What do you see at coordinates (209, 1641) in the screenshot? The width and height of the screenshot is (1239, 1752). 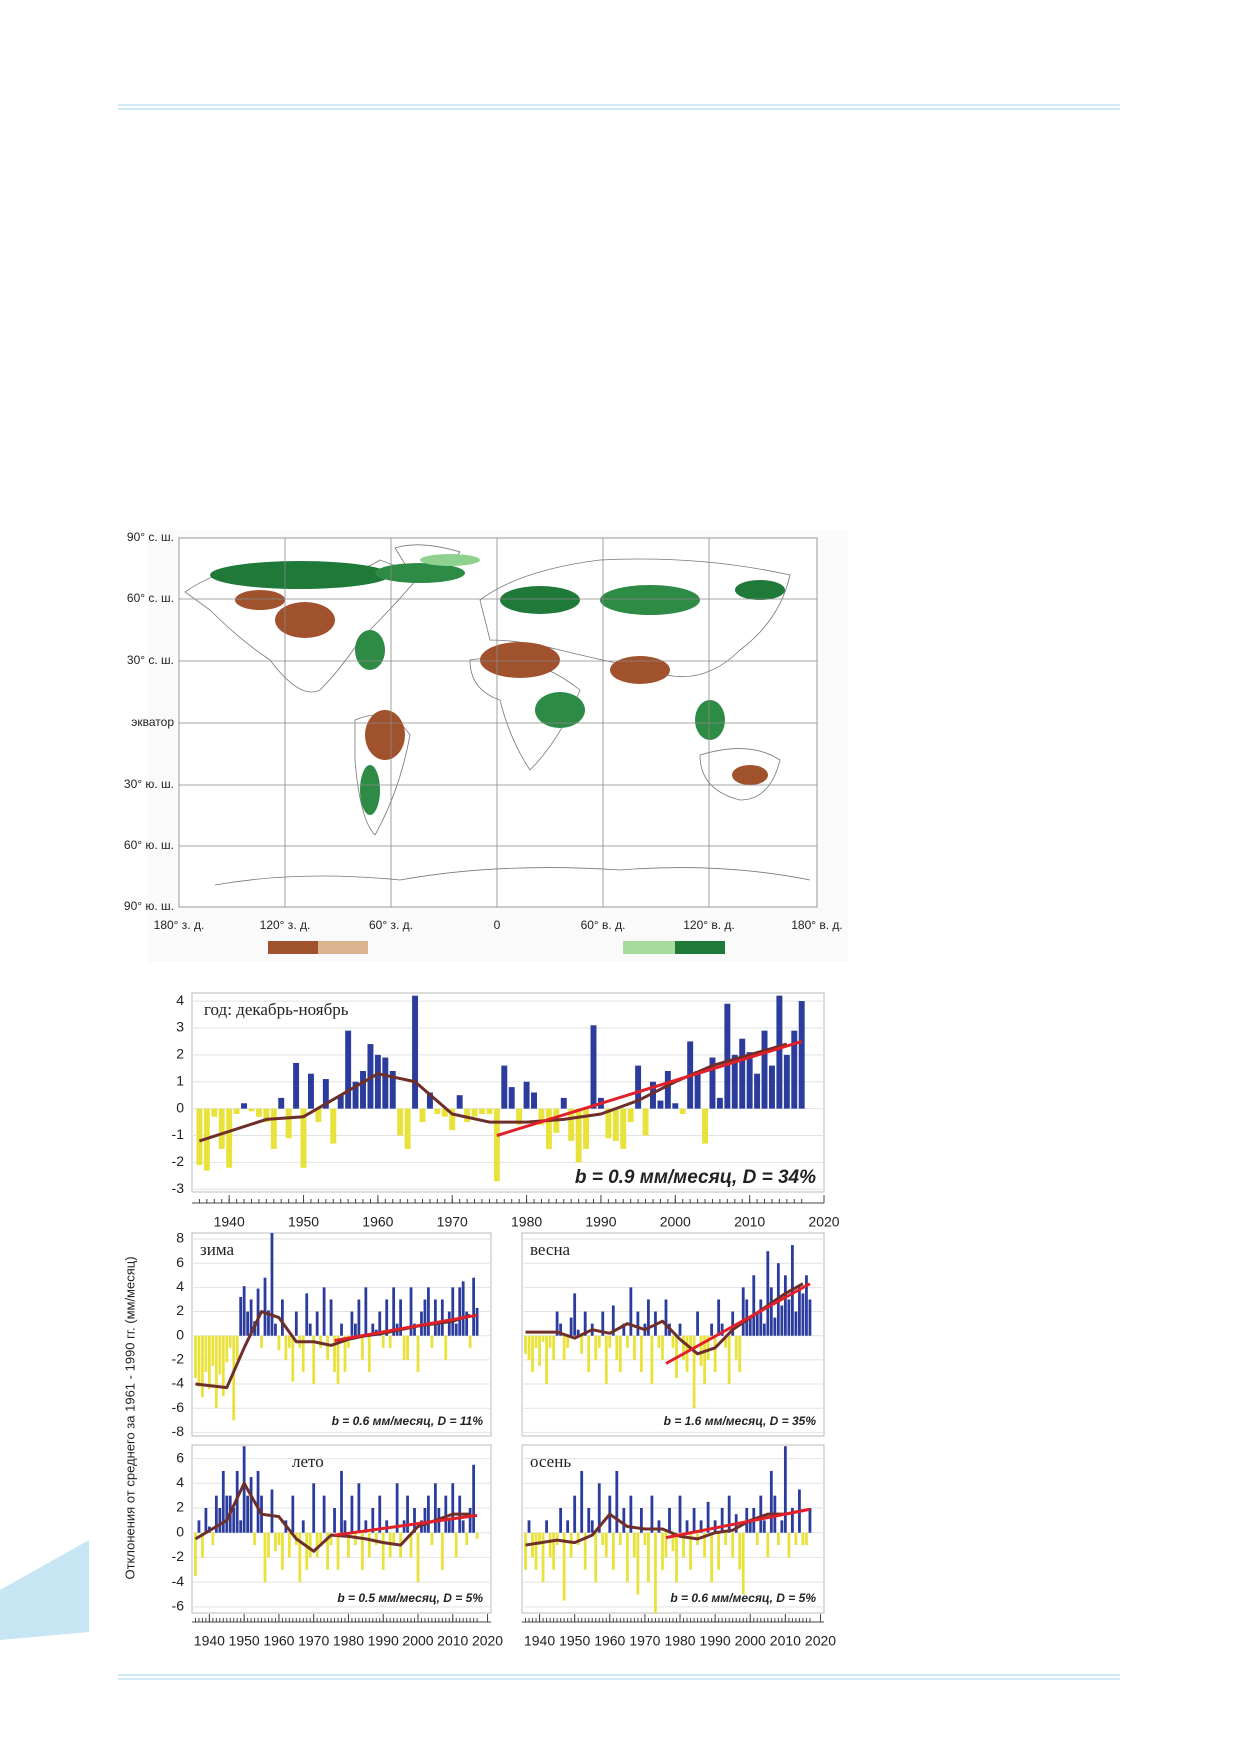 I see `x-tick-label: 1940` at bounding box center [209, 1641].